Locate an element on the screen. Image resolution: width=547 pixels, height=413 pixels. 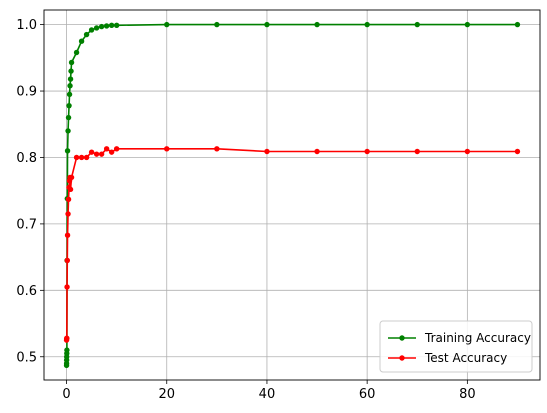
y-tick-label: 0.9 is located at coordinates (26, 92).